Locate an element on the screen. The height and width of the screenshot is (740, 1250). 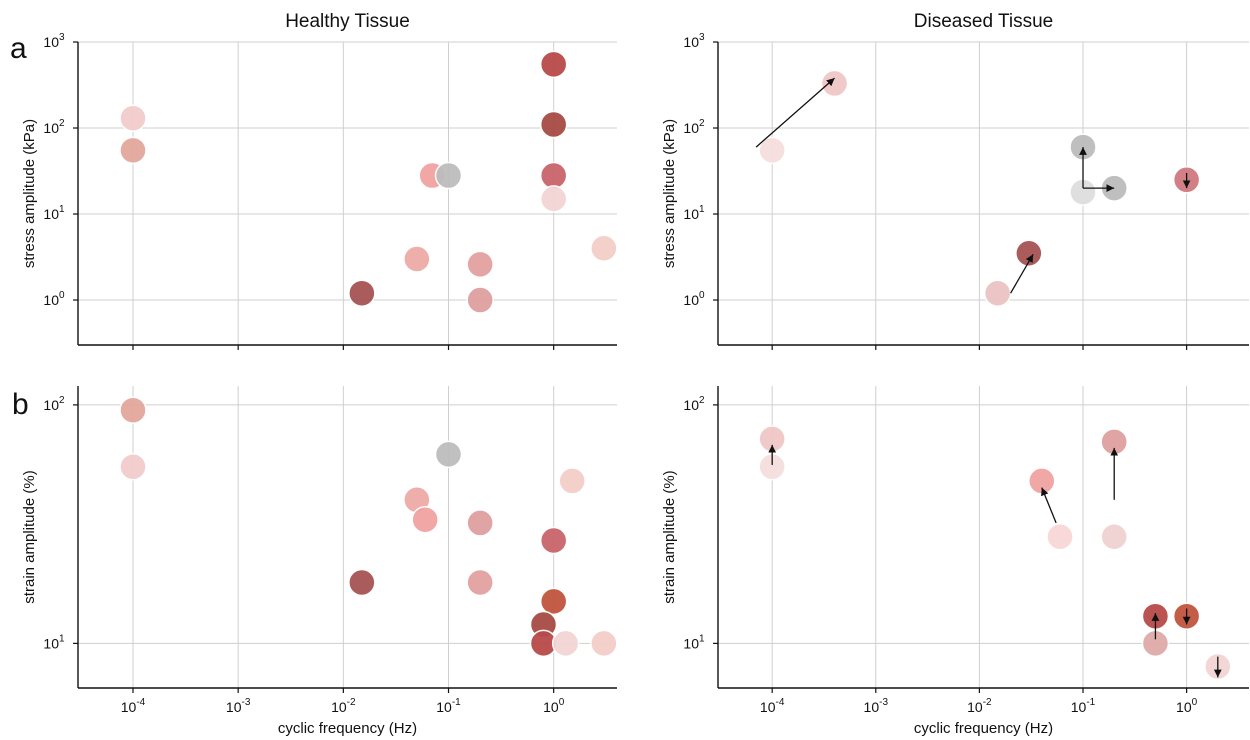
chart-title: Healthy Tissue is located at coordinates (347, 21).